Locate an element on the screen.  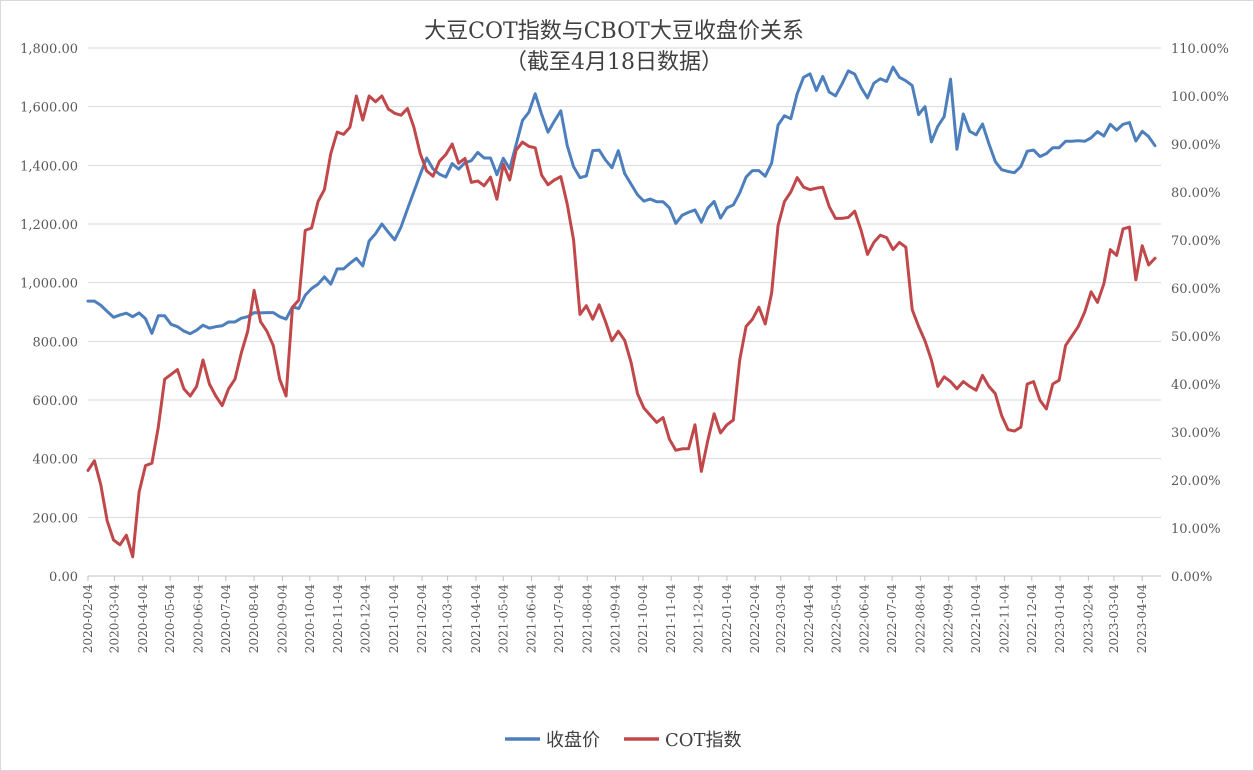
x-tick-label: 2021-06-04 is located at coordinates (532, 619).